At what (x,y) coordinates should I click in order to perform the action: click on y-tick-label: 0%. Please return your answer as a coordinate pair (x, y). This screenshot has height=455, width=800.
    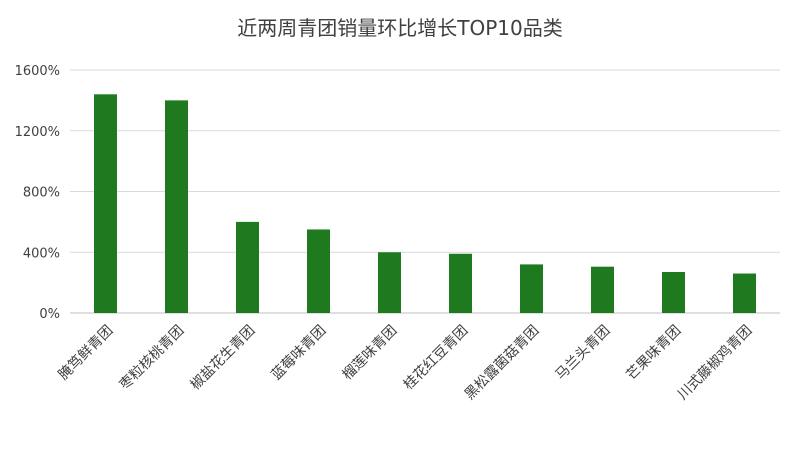
    Looking at the image, I should click on (49, 314).